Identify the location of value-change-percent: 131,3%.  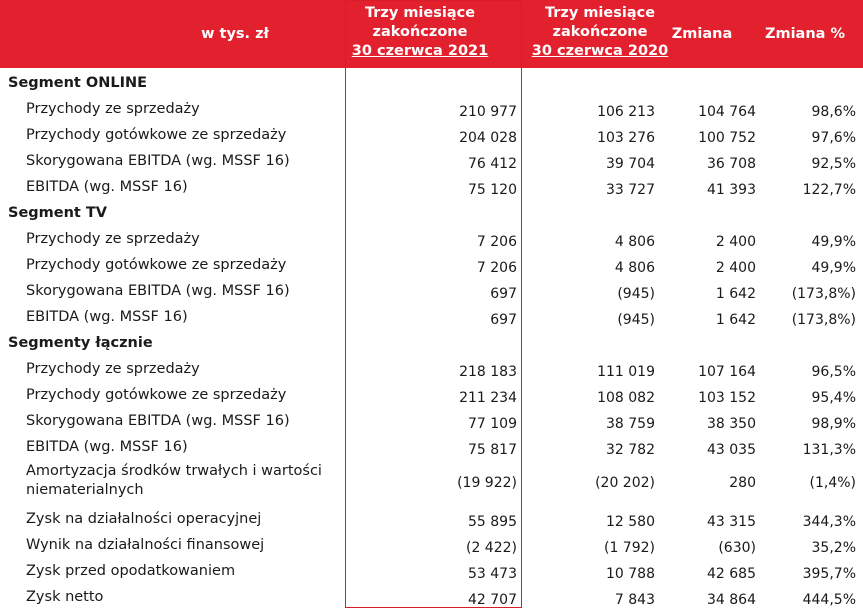
(829, 450).